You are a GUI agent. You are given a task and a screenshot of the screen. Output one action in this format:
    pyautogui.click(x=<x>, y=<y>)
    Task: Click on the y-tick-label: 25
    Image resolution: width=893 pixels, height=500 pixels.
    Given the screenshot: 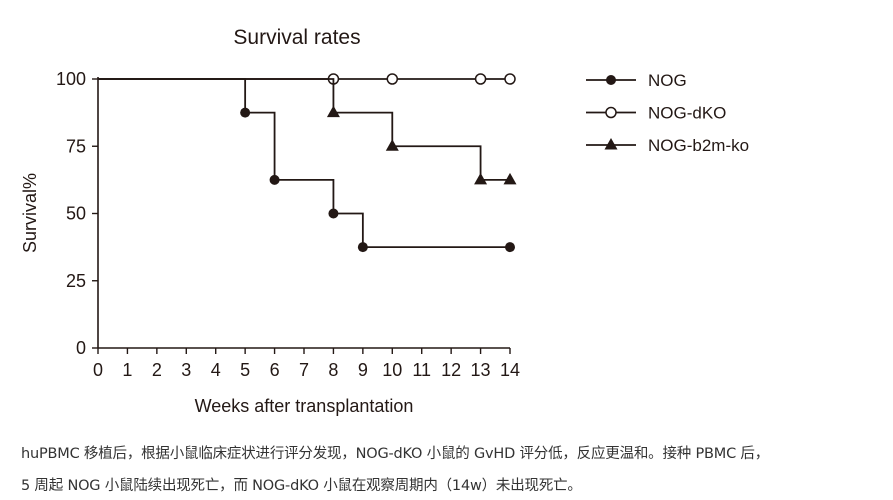 What is the action you would take?
    pyautogui.click(x=76, y=281)
    